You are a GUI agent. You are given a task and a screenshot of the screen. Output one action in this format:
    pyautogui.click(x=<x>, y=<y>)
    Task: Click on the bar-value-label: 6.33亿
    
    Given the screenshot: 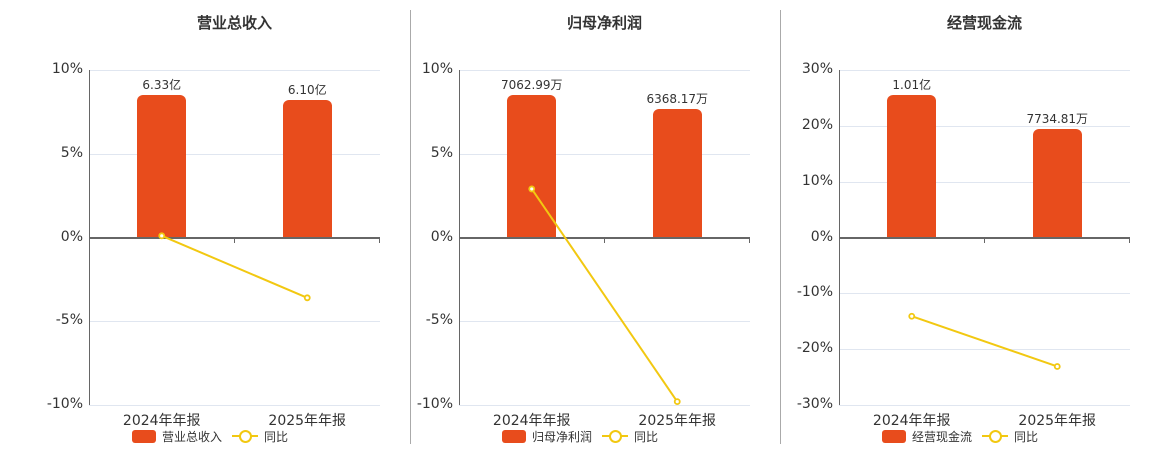 What is the action you would take?
    pyautogui.click(x=162, y=85)
    